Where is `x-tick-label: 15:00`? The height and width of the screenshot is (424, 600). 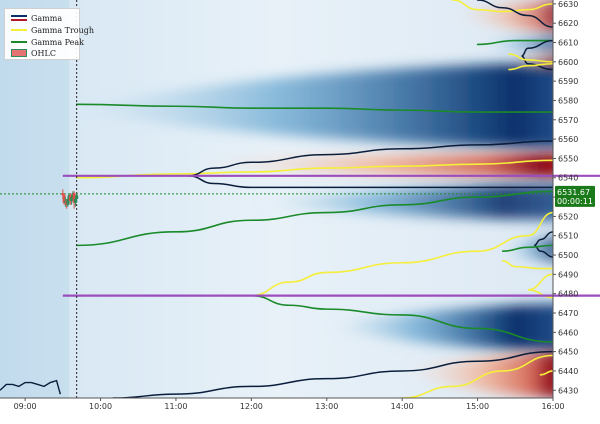
x-tick-label: 15:00 is located at coordinates (477, 406).